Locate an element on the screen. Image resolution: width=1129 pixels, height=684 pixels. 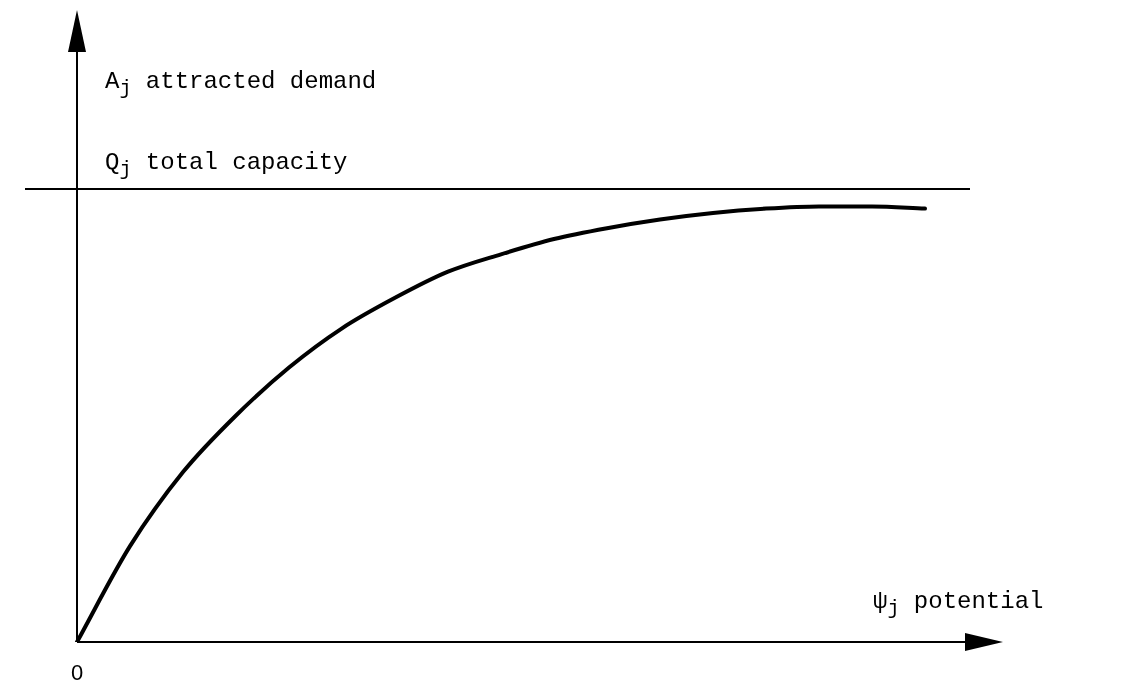
text: 0 is located at coordinates (77, 672).